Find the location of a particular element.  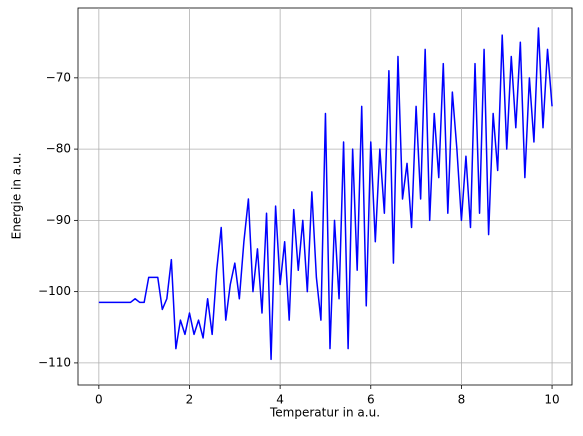

x-tick-label: 6 is located at coordinates (371, 400).